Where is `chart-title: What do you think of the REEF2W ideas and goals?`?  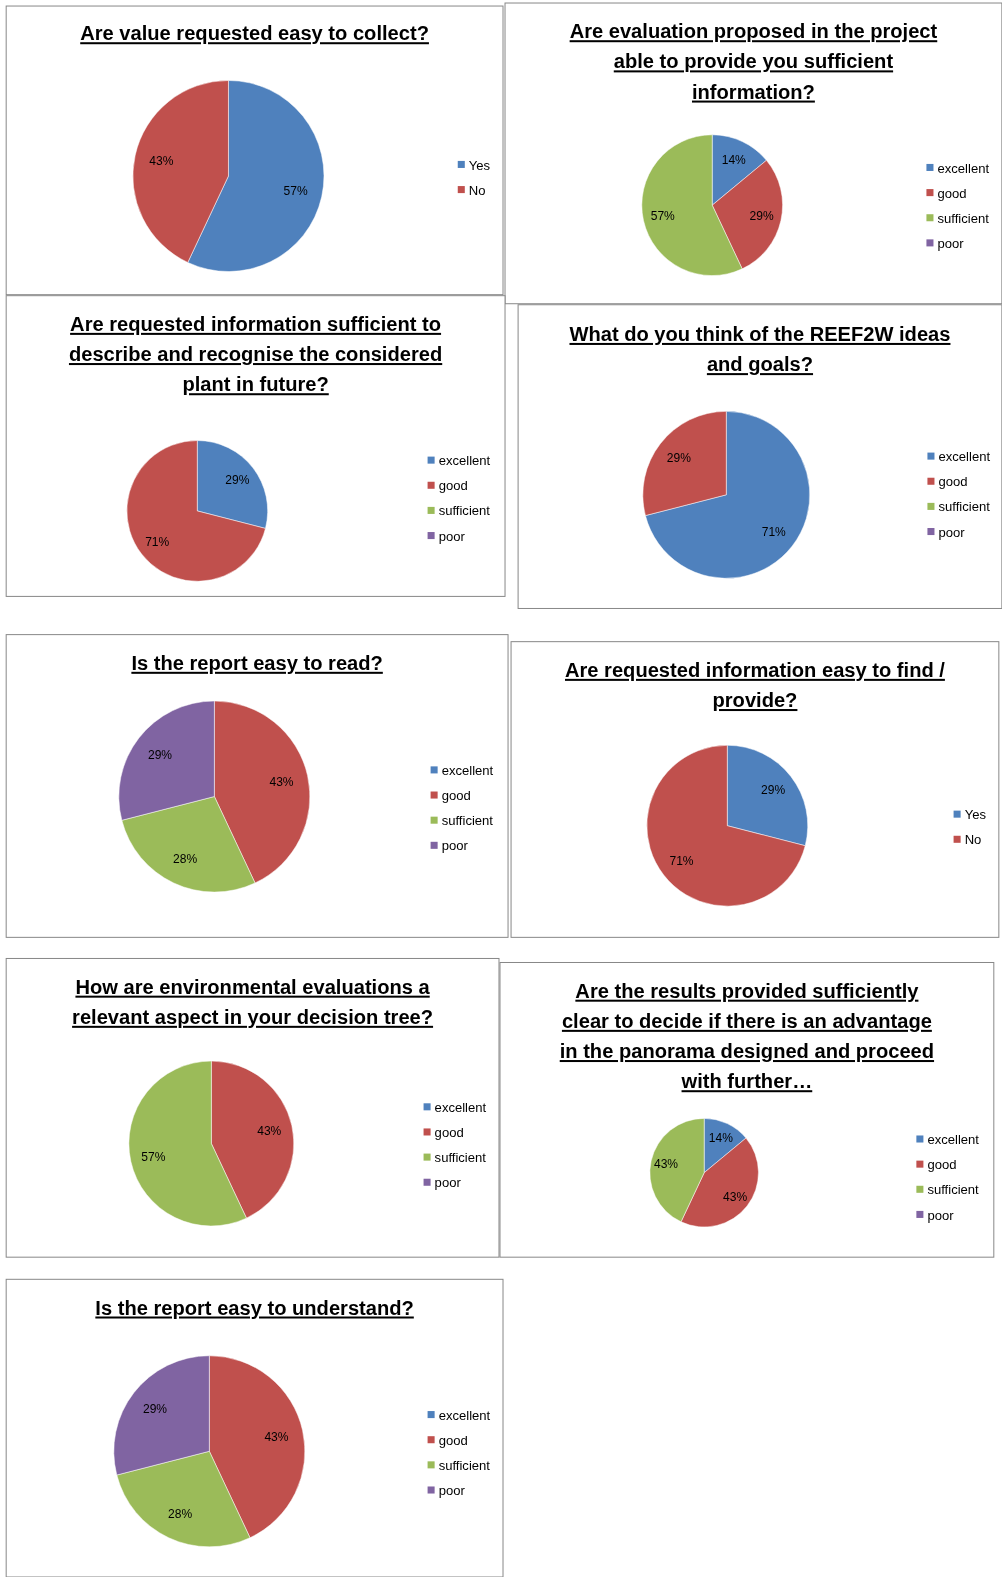 chart-title: What do you think of the REEF2W ideas and goals? is located at coordinates (760, 349).